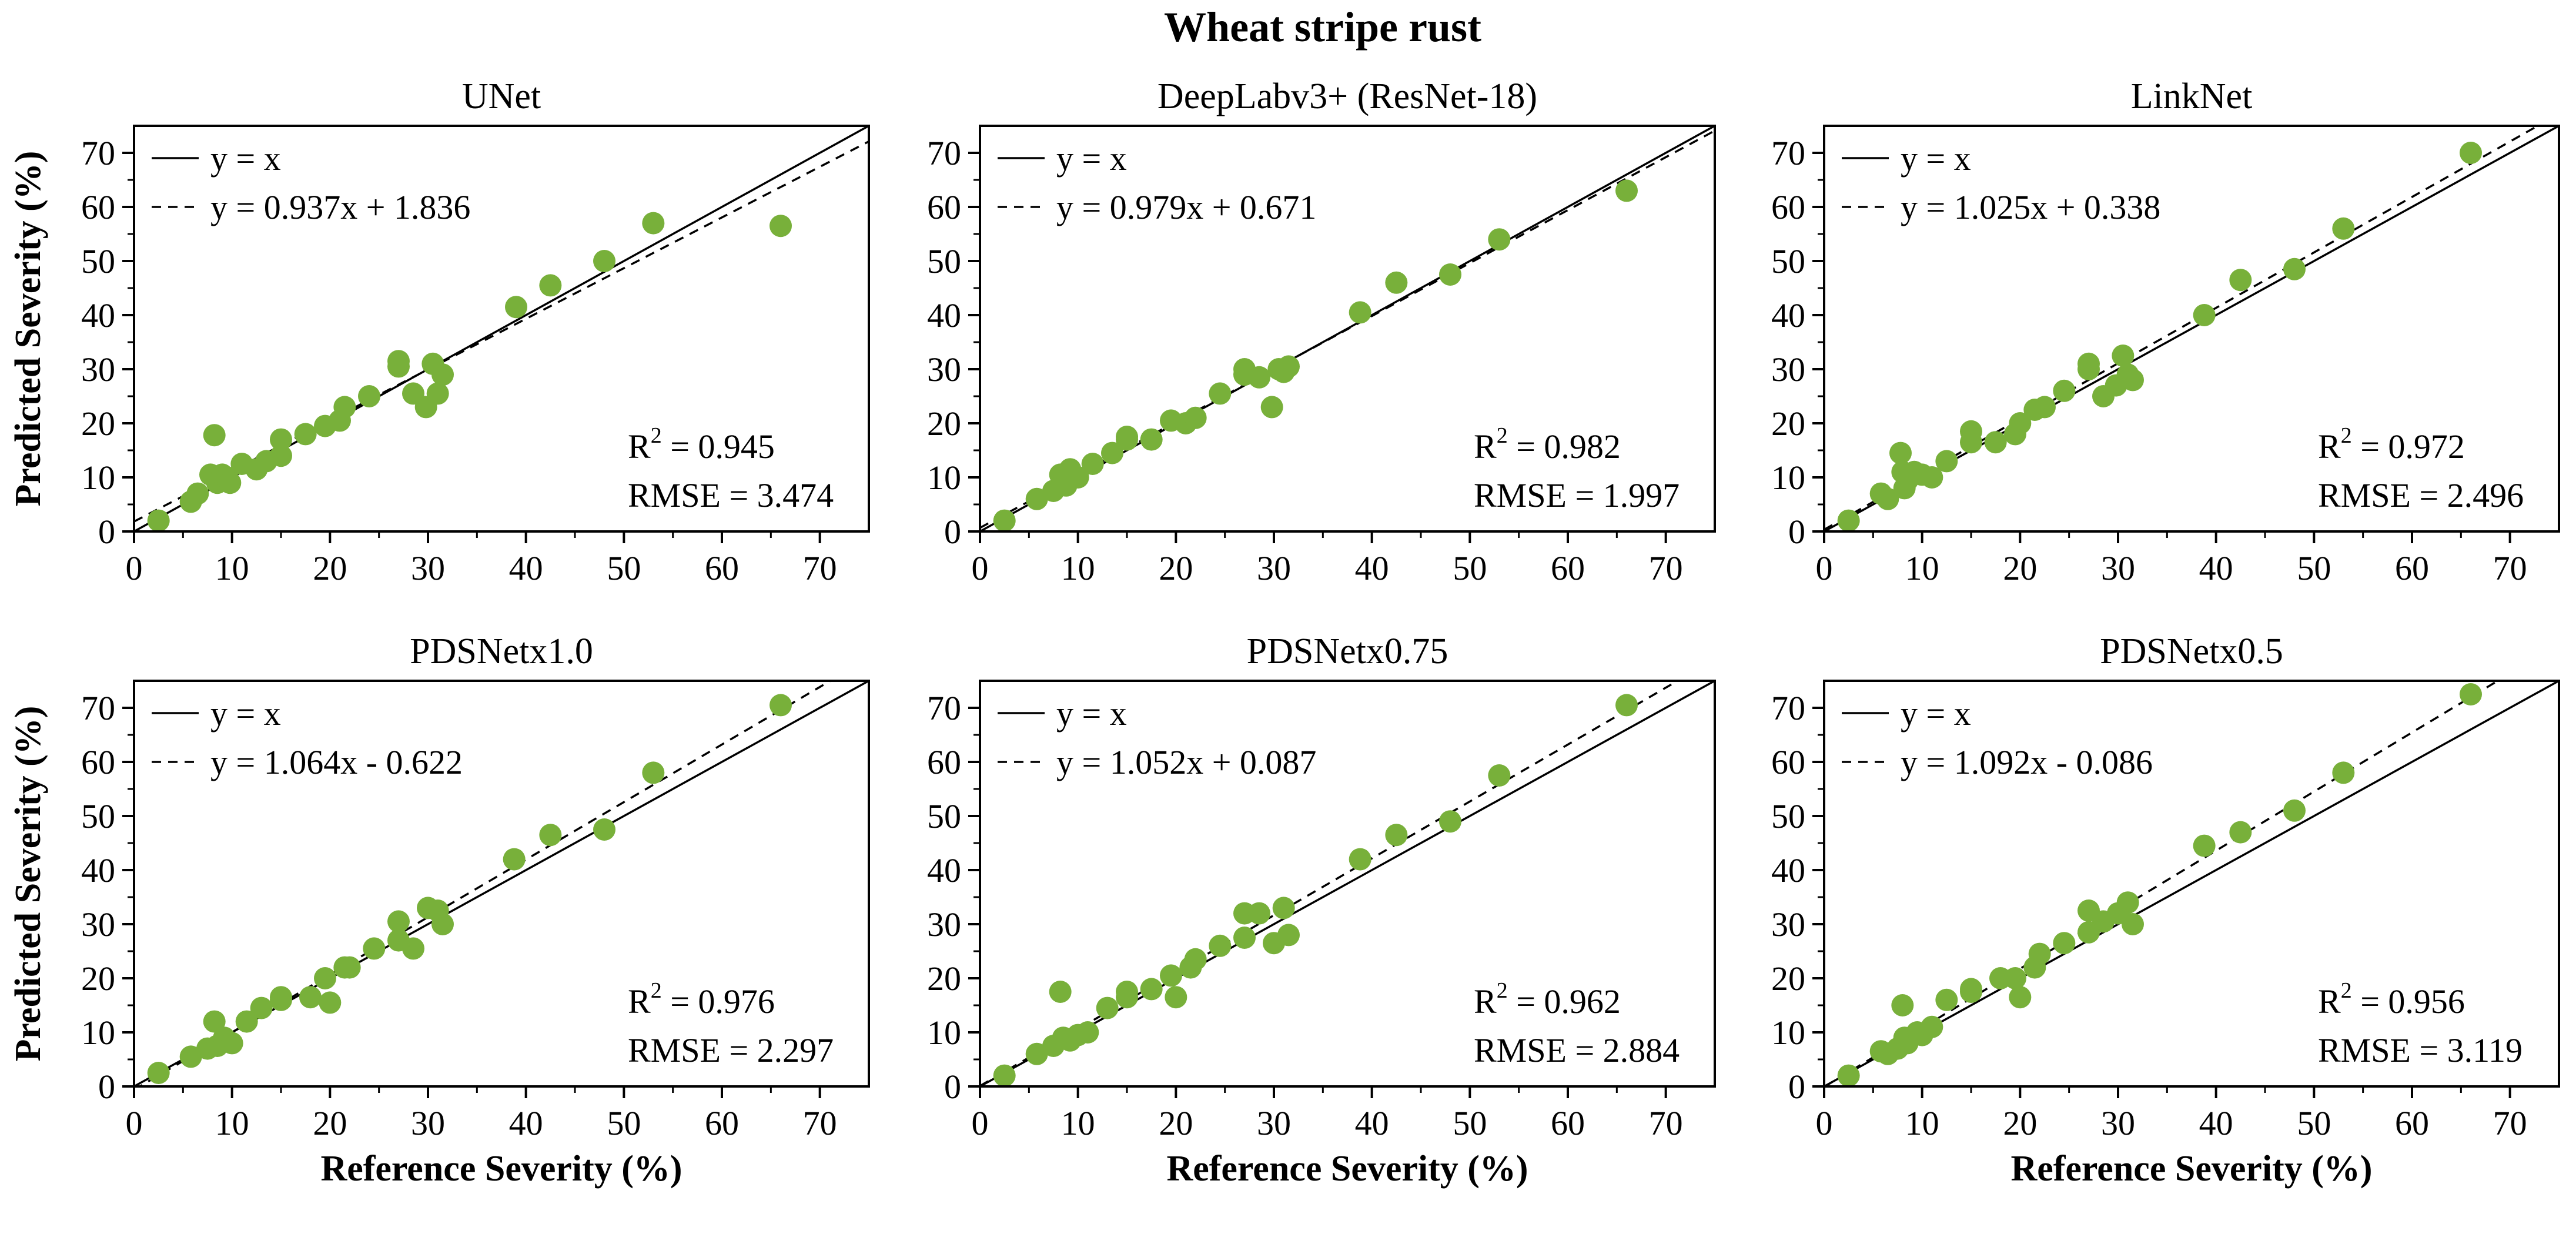  I want to click on legend: y = x y = 0.937x + 1.836, so click(311, 182).